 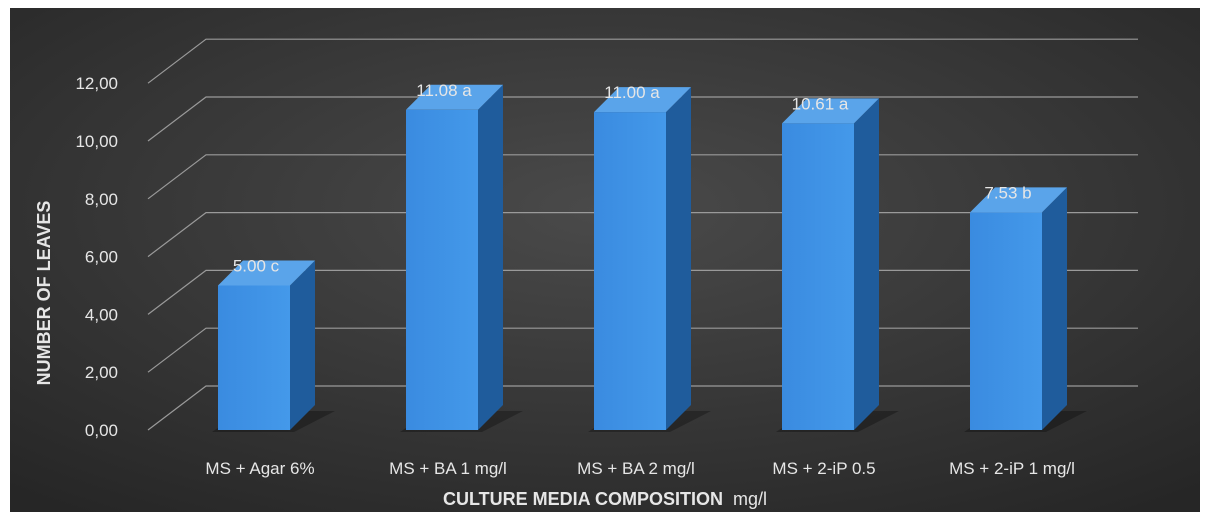 What do you see at coordinates (44, 293) in the screenshot?
I see `y-axis-title: NUMBER OF LEAVES` at bounding box center [44, 293].